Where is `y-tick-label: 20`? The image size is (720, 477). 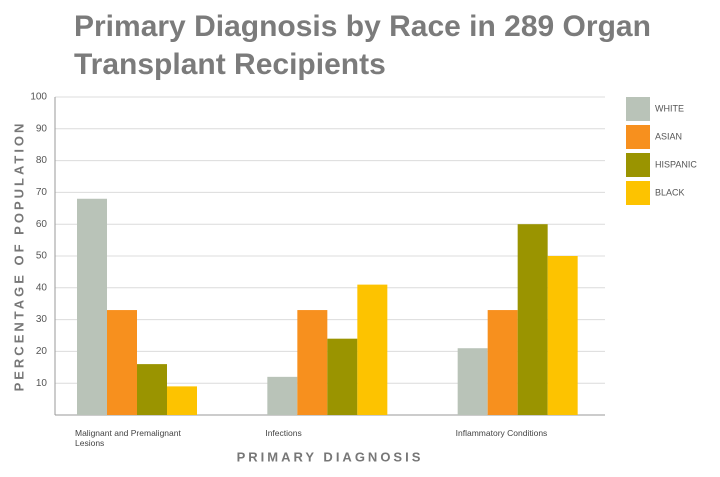
y-tick-label: 20 is located at coordinates (42, 351).